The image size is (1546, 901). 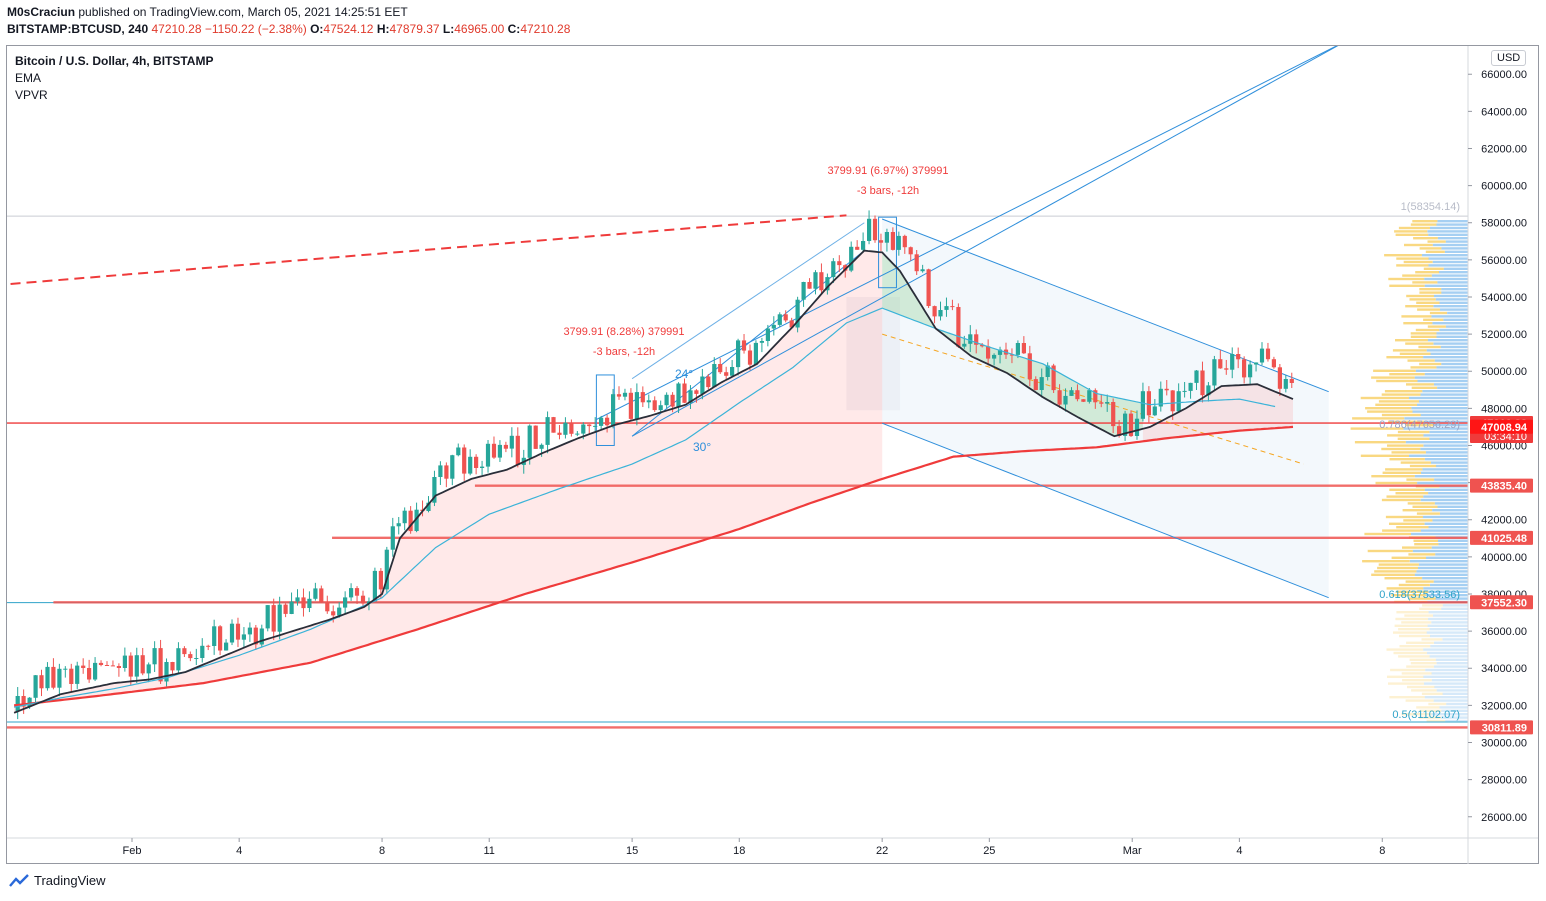 What do you see at coordinates (1504, 818) in the screenshot?
I see `price-tick-label: 26000.00` at bounding box center [1504, 818].